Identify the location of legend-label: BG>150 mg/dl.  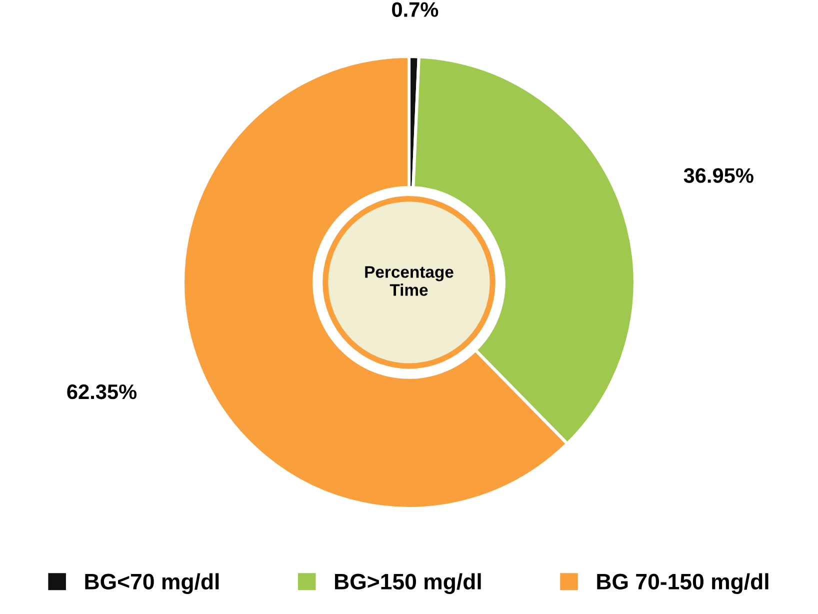
(408, 583).